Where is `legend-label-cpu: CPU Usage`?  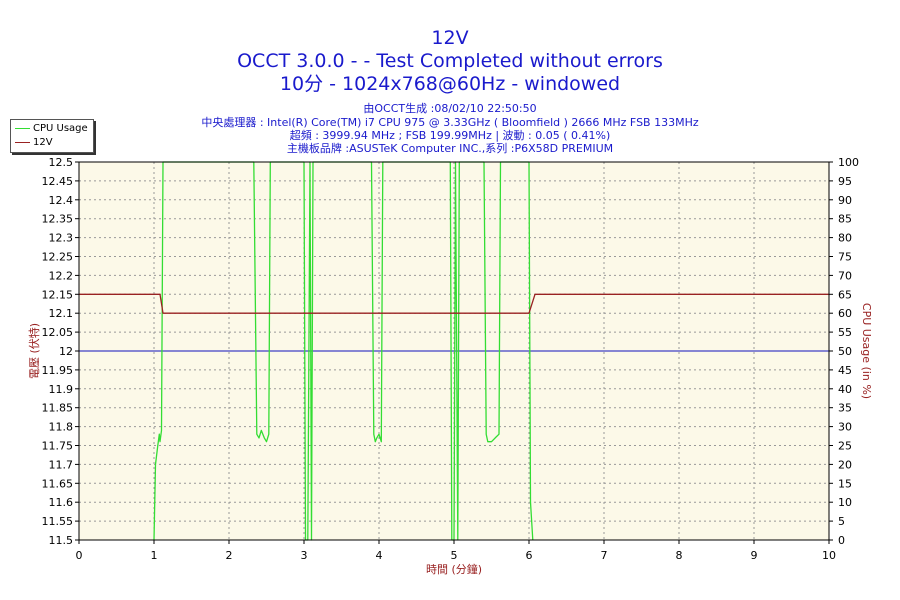 legend-label-cpu: CPU Usage is located at coordinates (60, 128).